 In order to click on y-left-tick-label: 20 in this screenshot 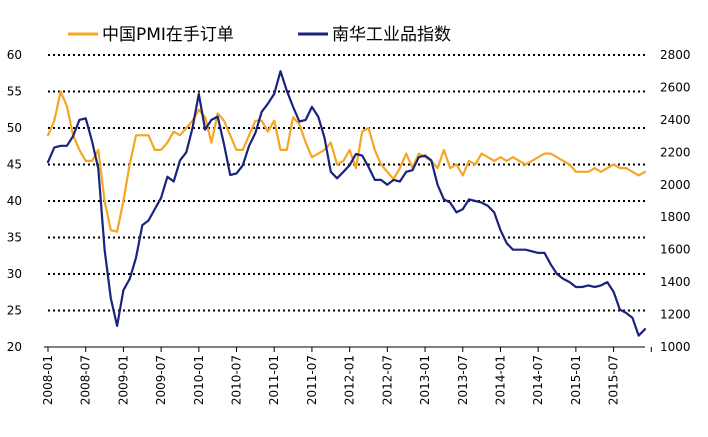, I will do `click(14, 347)`.